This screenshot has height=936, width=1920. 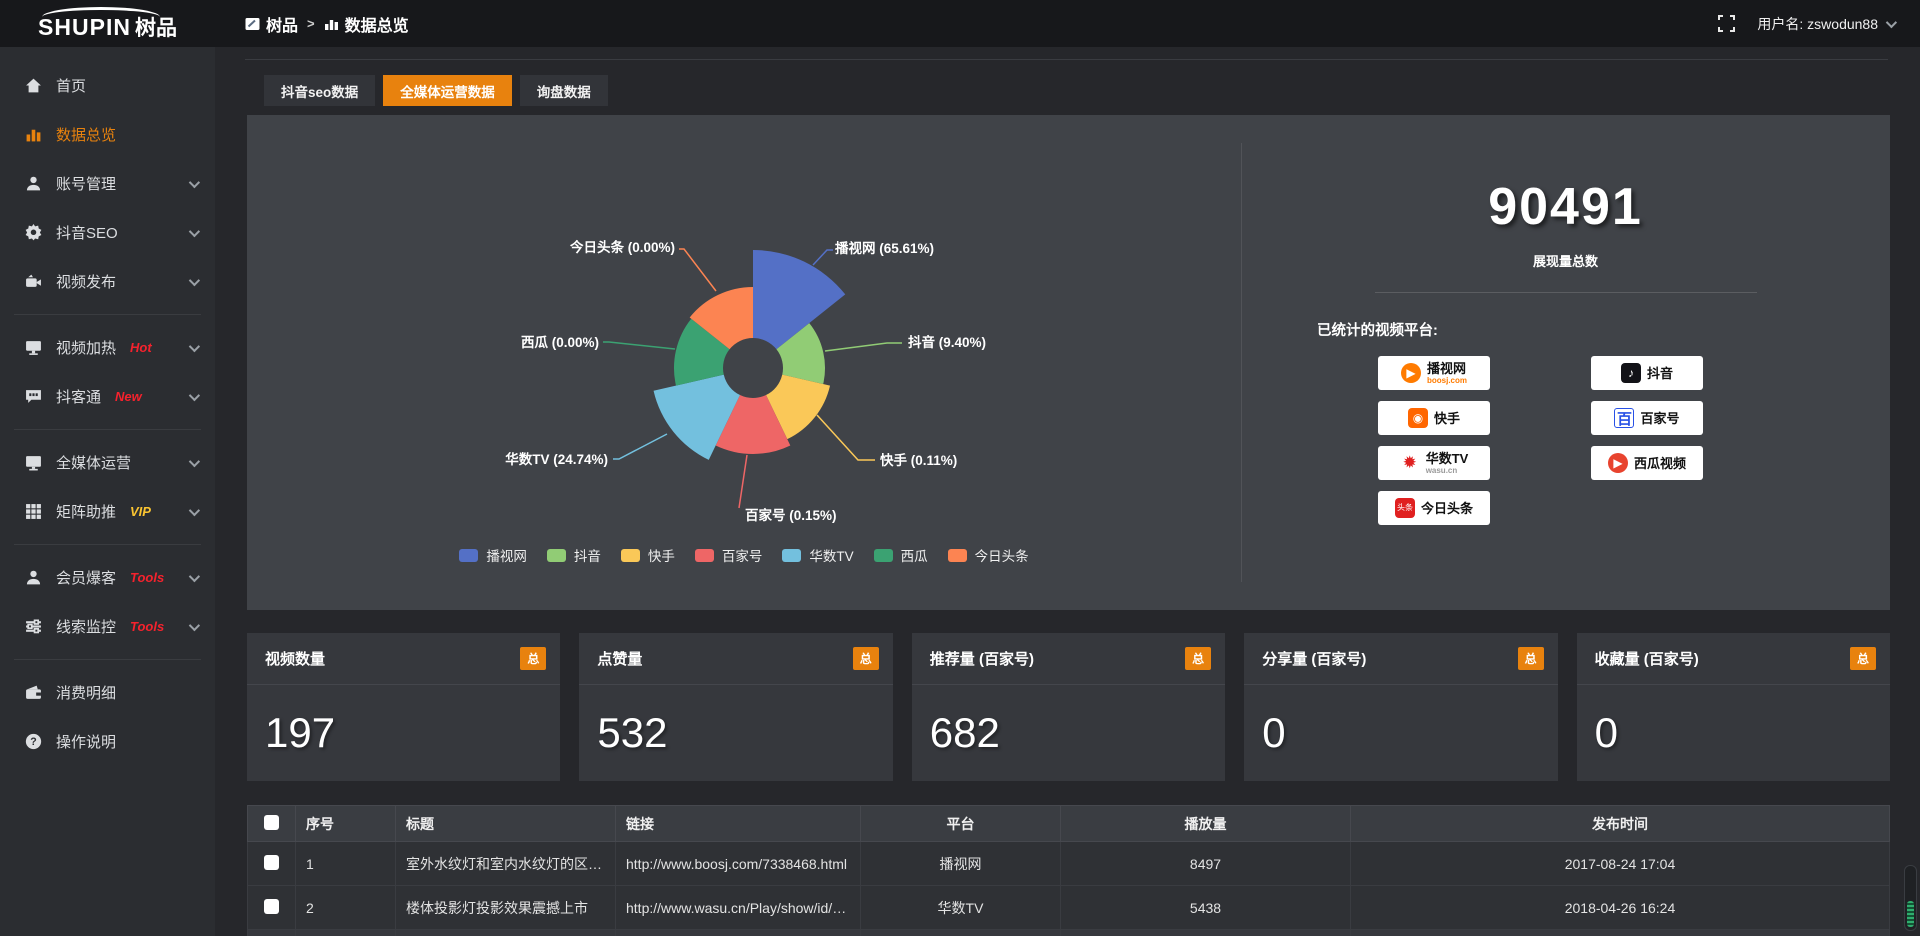 What do you see at coordinates (271, 822) in the screenshot?
I see `select-all-checkbox` at bounding box center [271, 822].